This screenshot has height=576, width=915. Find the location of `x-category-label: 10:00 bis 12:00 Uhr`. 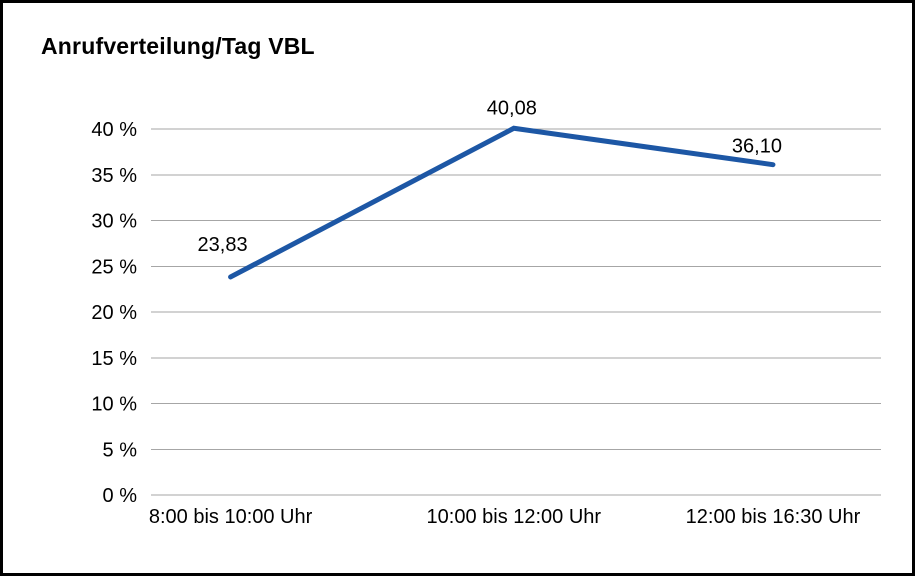

x-category-label: 10:00 bis 12:00 Uhr is located at coordinates (514, 517).